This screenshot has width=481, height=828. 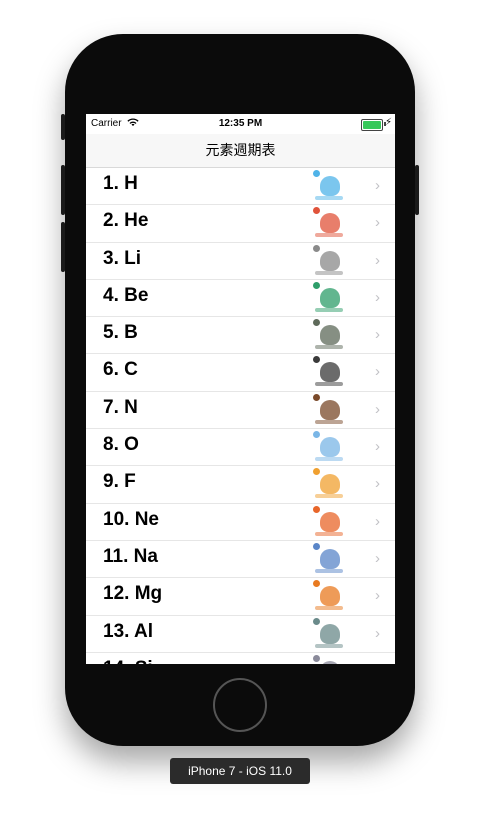 I want to click on carrier-label: Carrier, so click(x=106, y=123).